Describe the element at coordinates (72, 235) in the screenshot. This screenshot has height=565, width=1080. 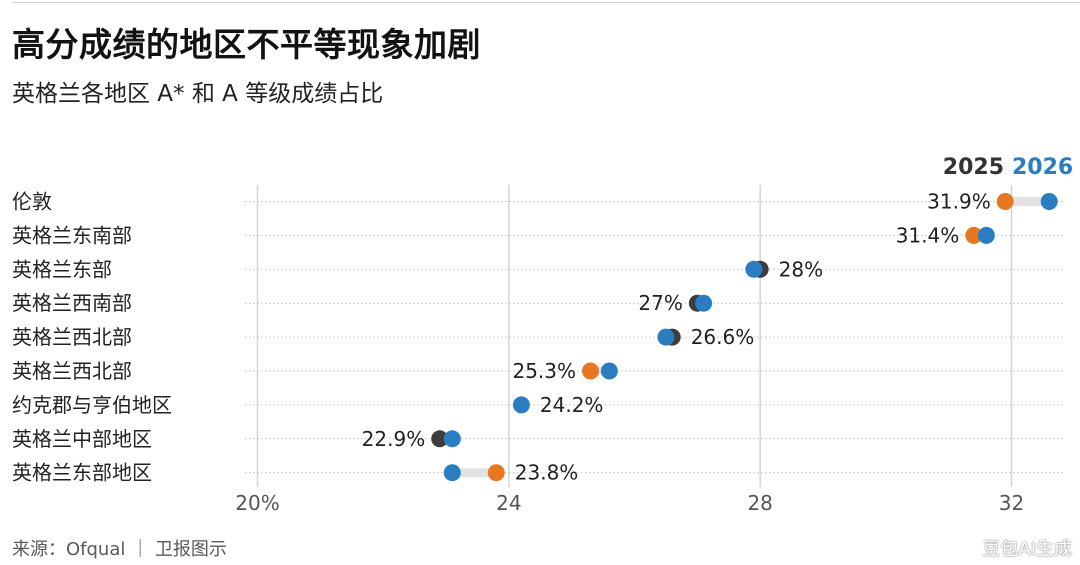
I see `region-label: 英格兰东南部` at that location.